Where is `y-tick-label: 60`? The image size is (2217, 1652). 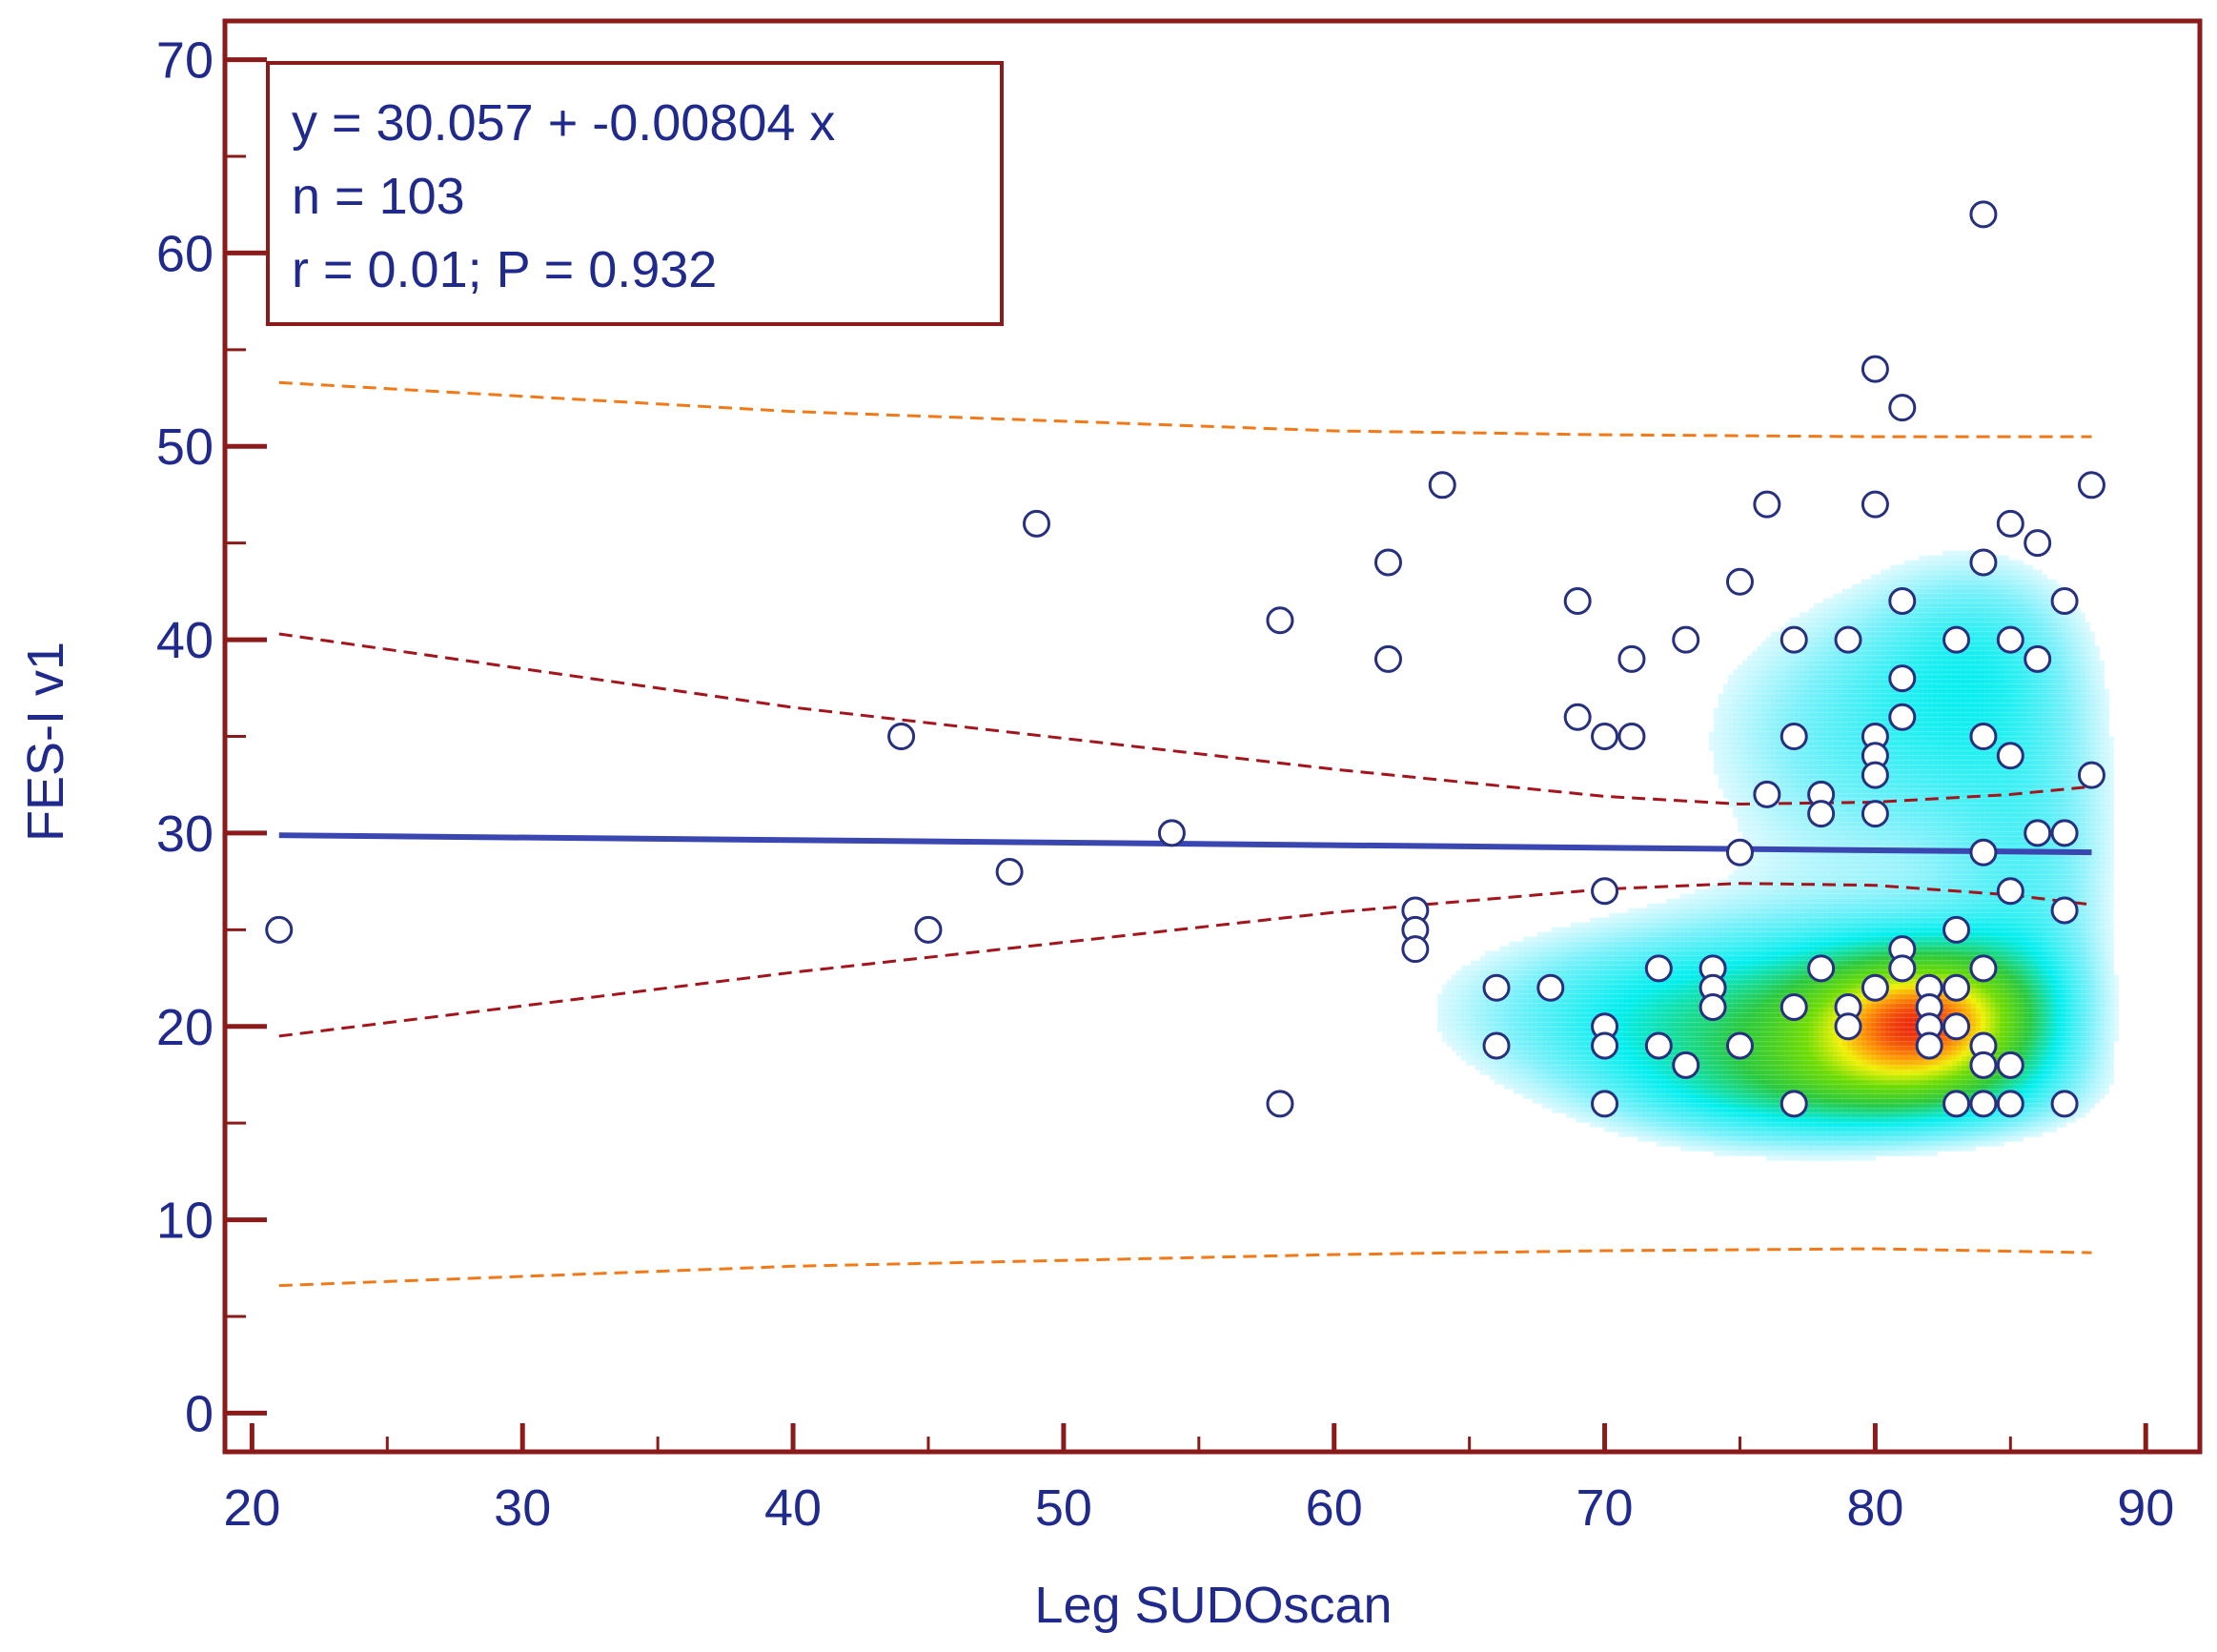
y-tick-label: 60 is located at coordinates (185, 253).